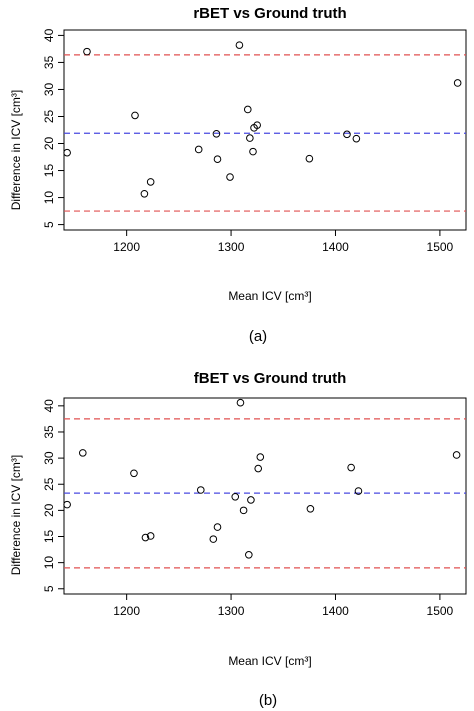 This screenshot has width=474, height=711. What do you see at coordinates (126, 611) in the screenshot?
I see `x-tick-label-b: 1200` at bounding box center [126, 611].